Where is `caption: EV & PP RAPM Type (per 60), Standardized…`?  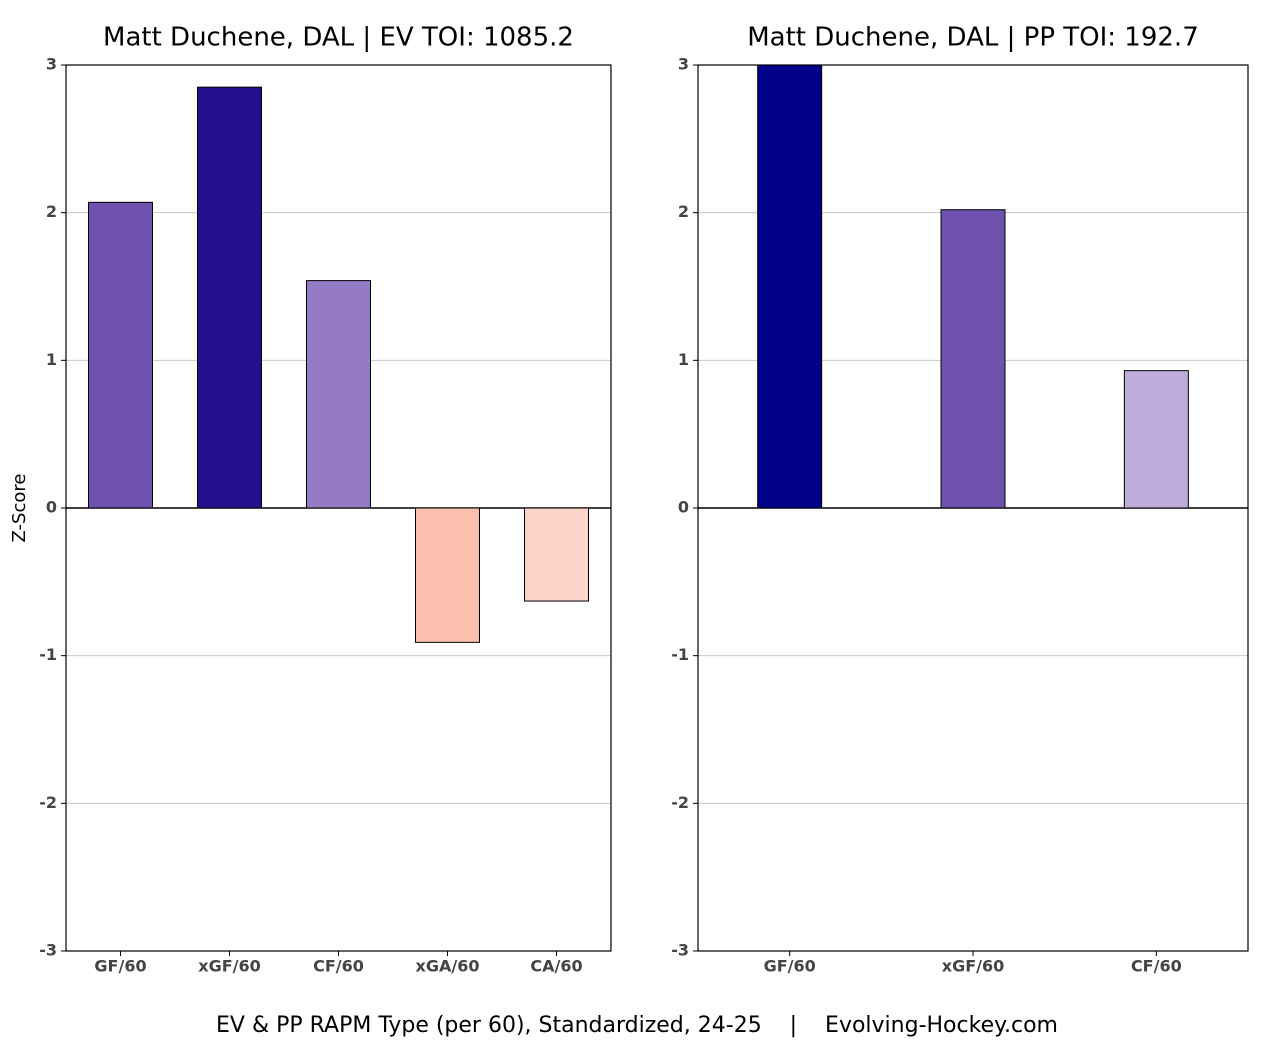
caption: EV & PP RAPM Type (per 60), Standardized… is located at coordinates (637, 1025).